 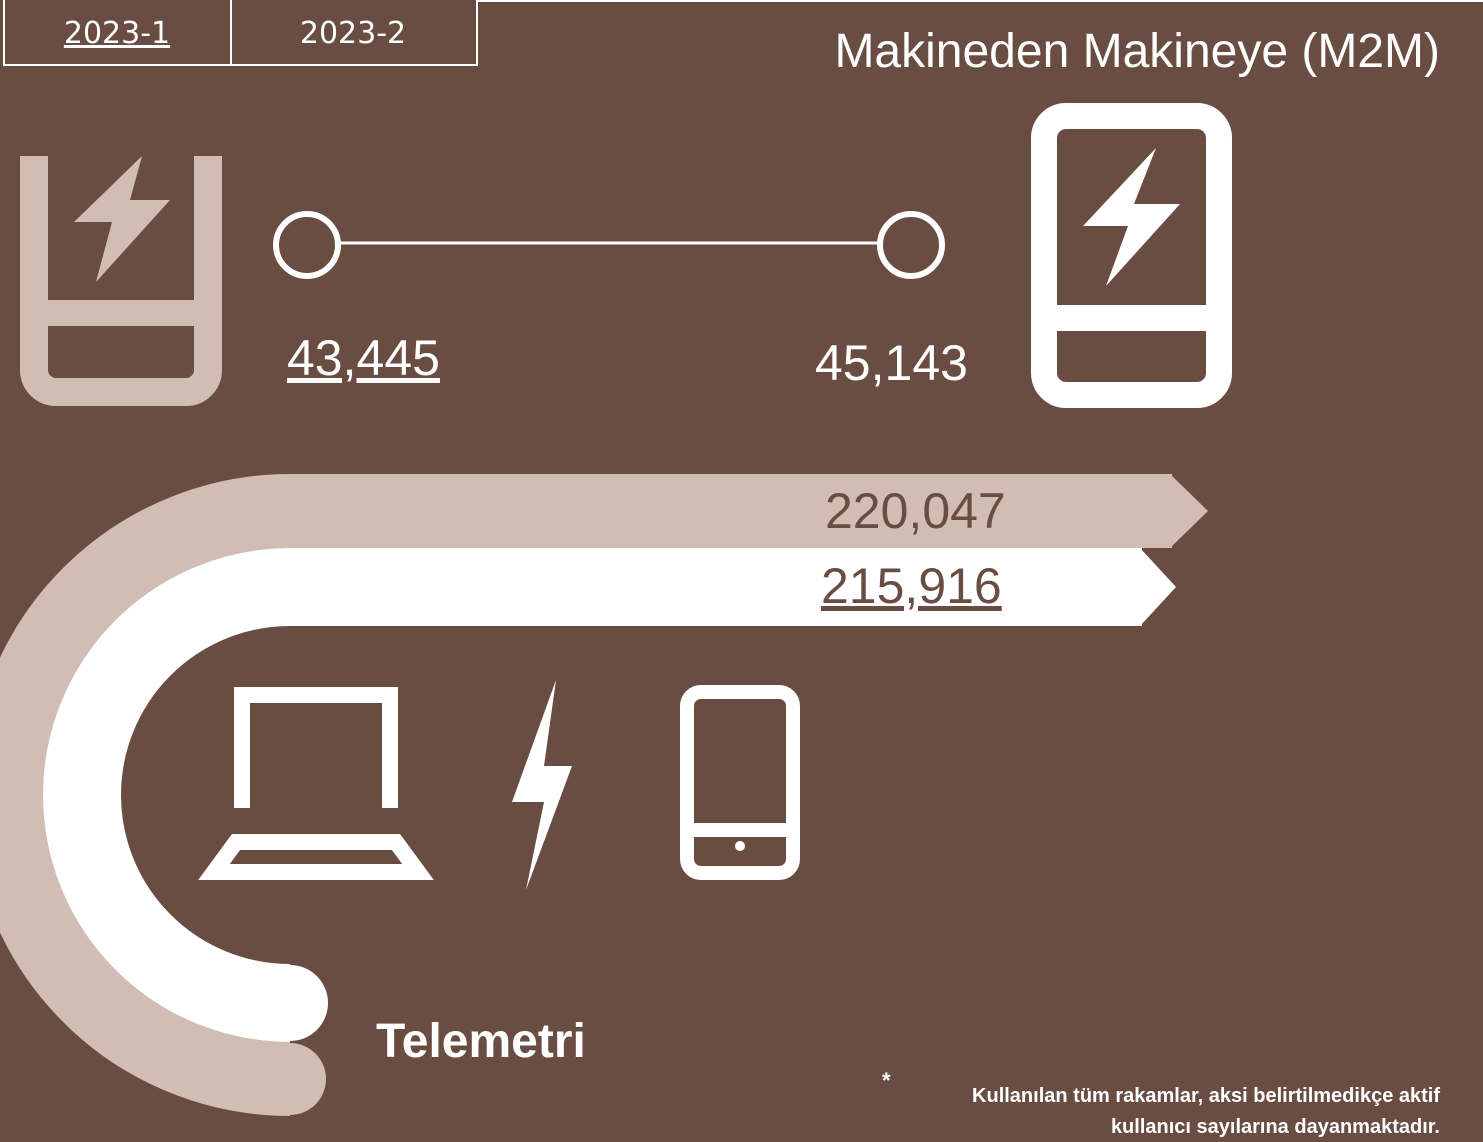 What do you see at coordinates (1137, 51) in the screenshot?
I see `title: Makineden Makineye (M2M)` at bounding box center [1137, 51].